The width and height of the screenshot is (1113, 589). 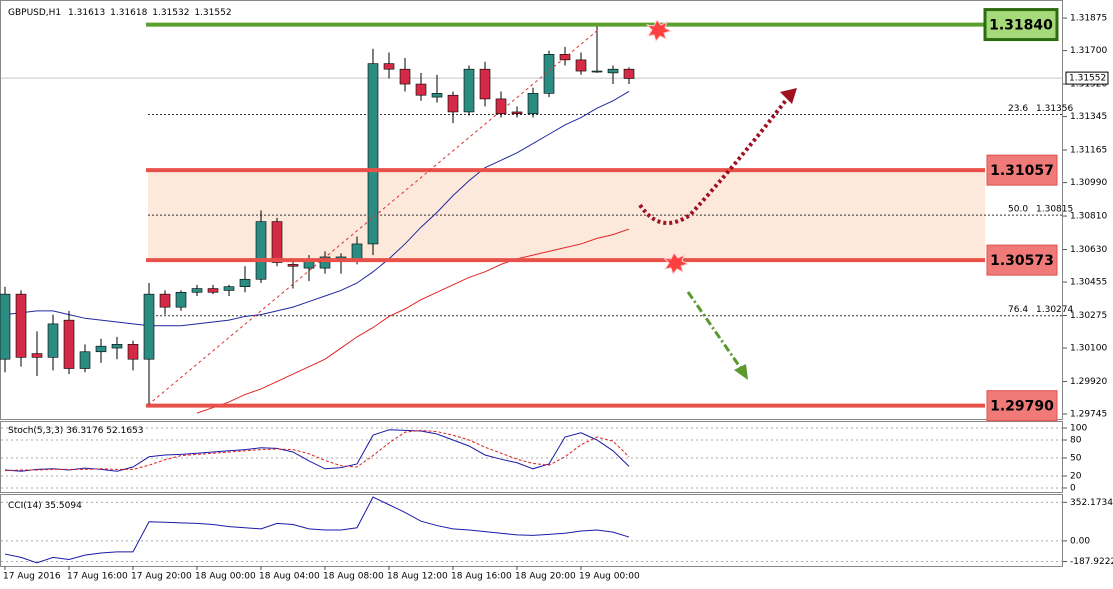 What do you see at coordinates (161, 577) in the screenshot?
I see `x-tick-label: 17 Aug 20:00` at bounding box center [161, 577].